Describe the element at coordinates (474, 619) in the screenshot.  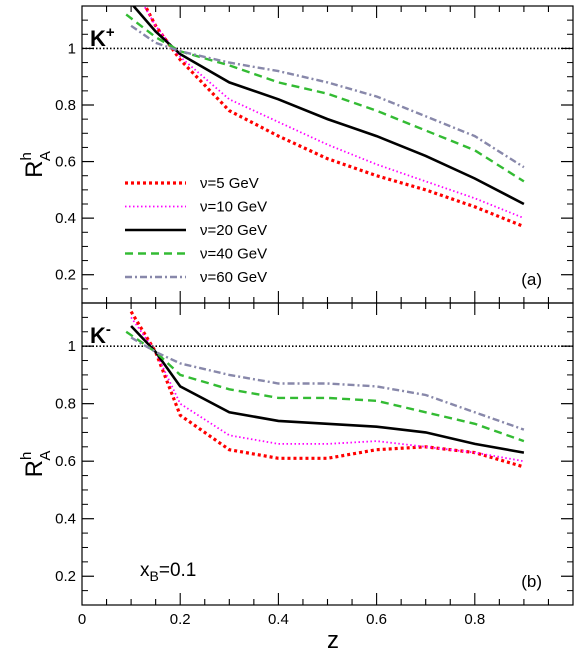
I see `x-tick-label: 0.8` at that location.